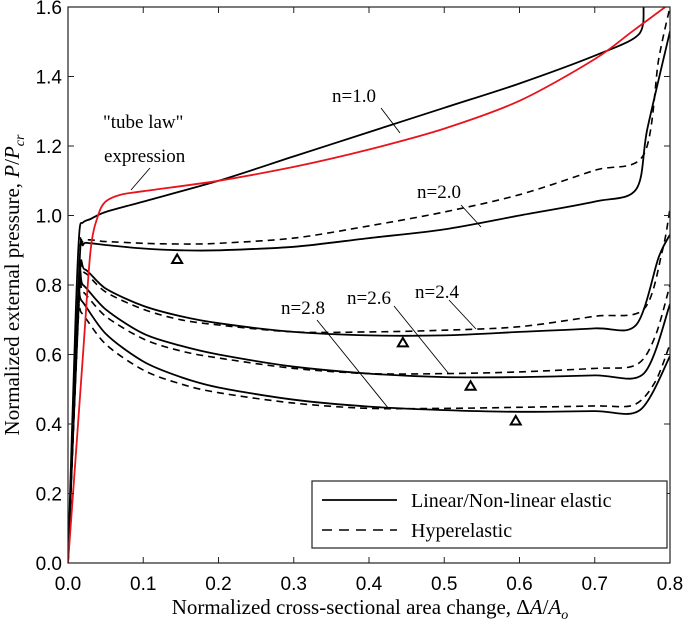  I want to click on y-tick-label: 0.6, so click(49, 356).